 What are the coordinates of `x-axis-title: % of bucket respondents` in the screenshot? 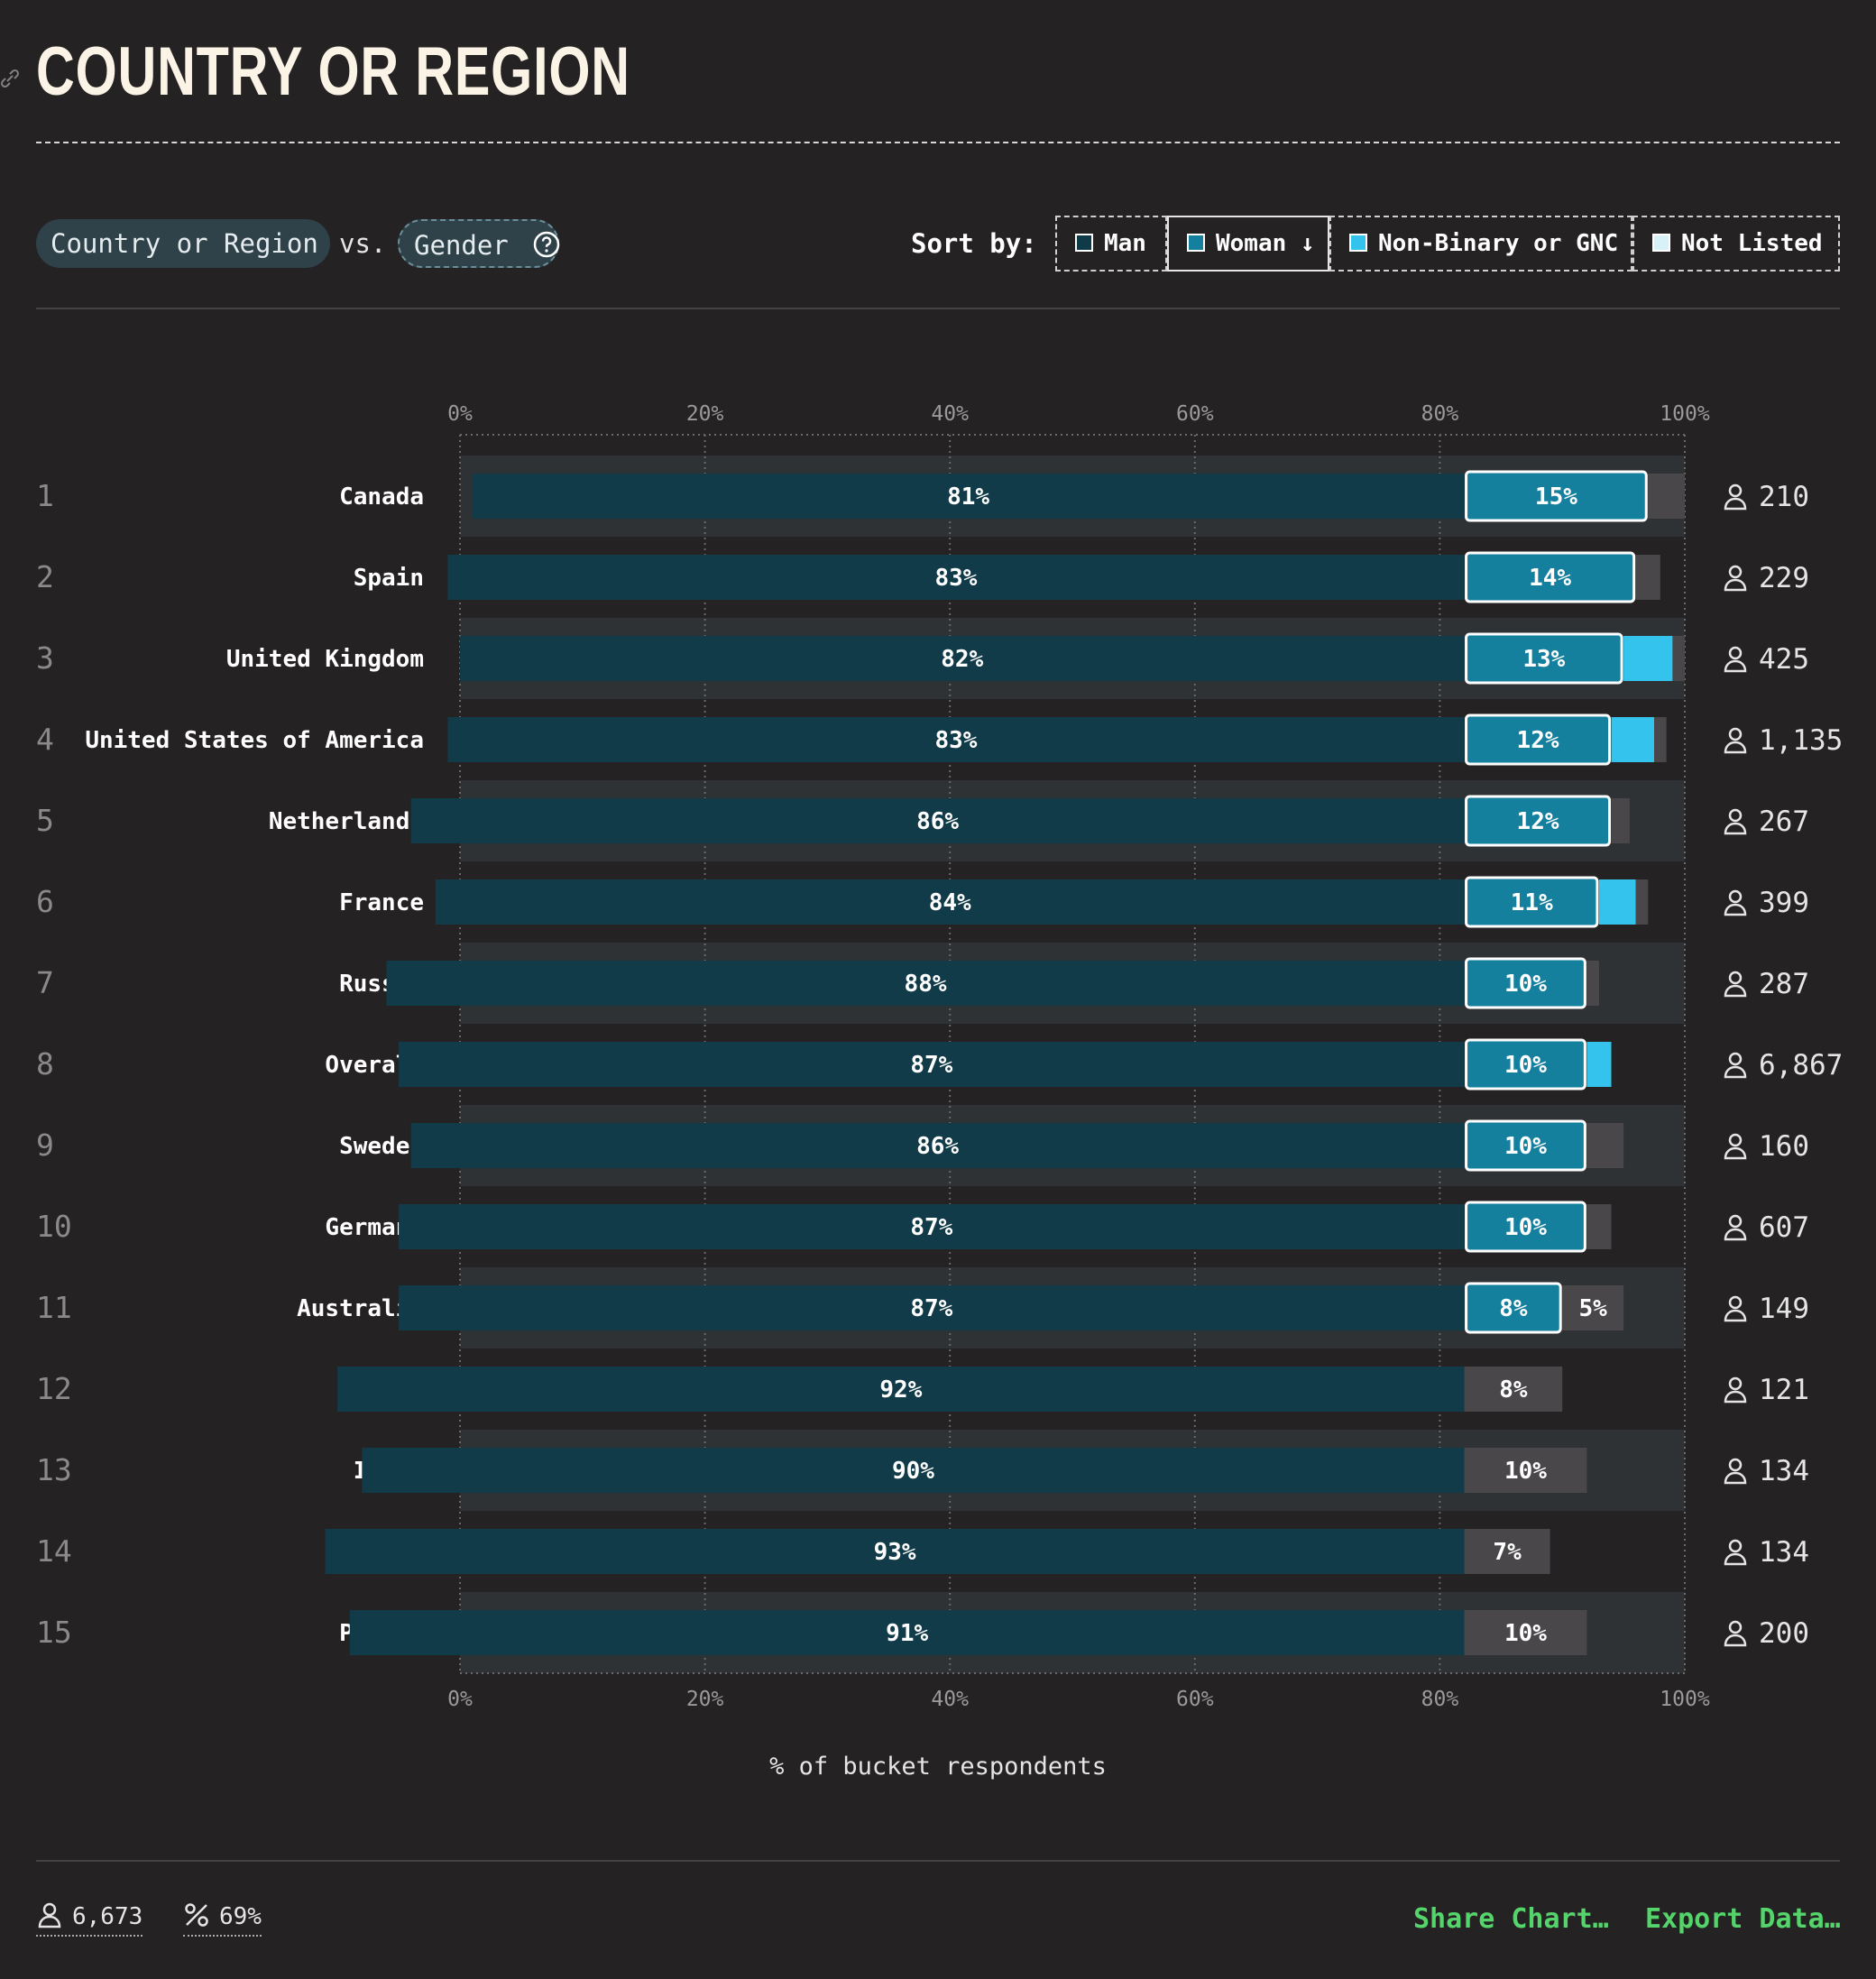 It's located at (938, 1767).